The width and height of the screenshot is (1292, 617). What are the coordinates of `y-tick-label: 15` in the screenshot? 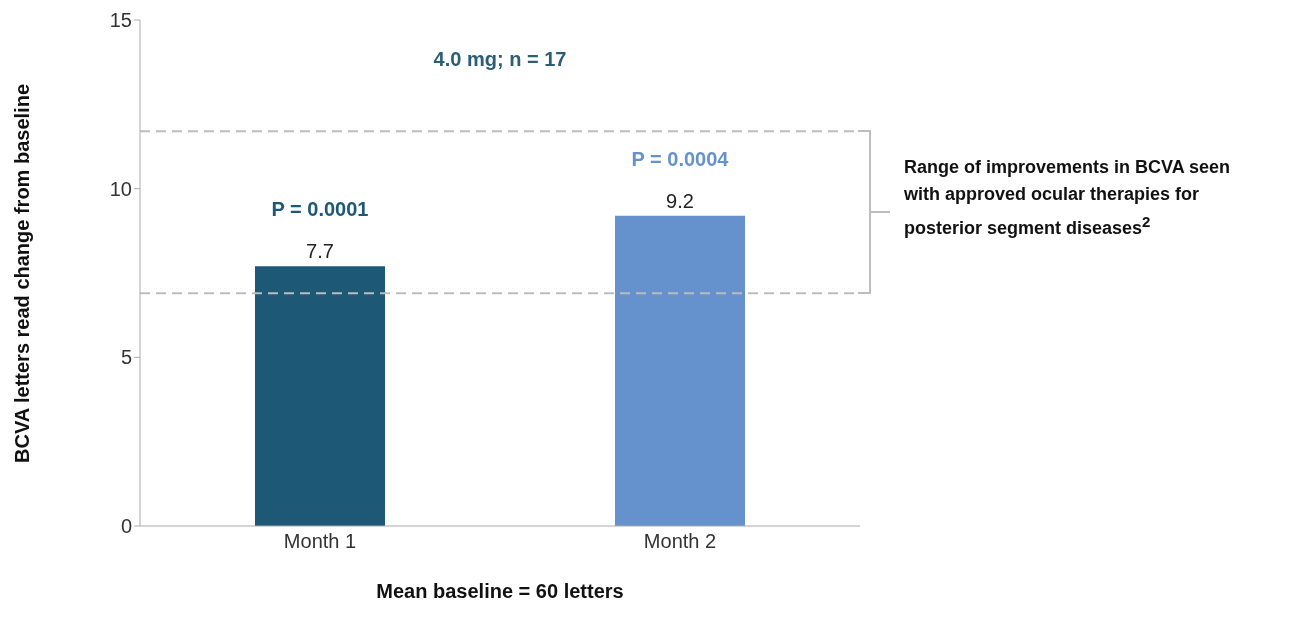 It's located at (120, 20).